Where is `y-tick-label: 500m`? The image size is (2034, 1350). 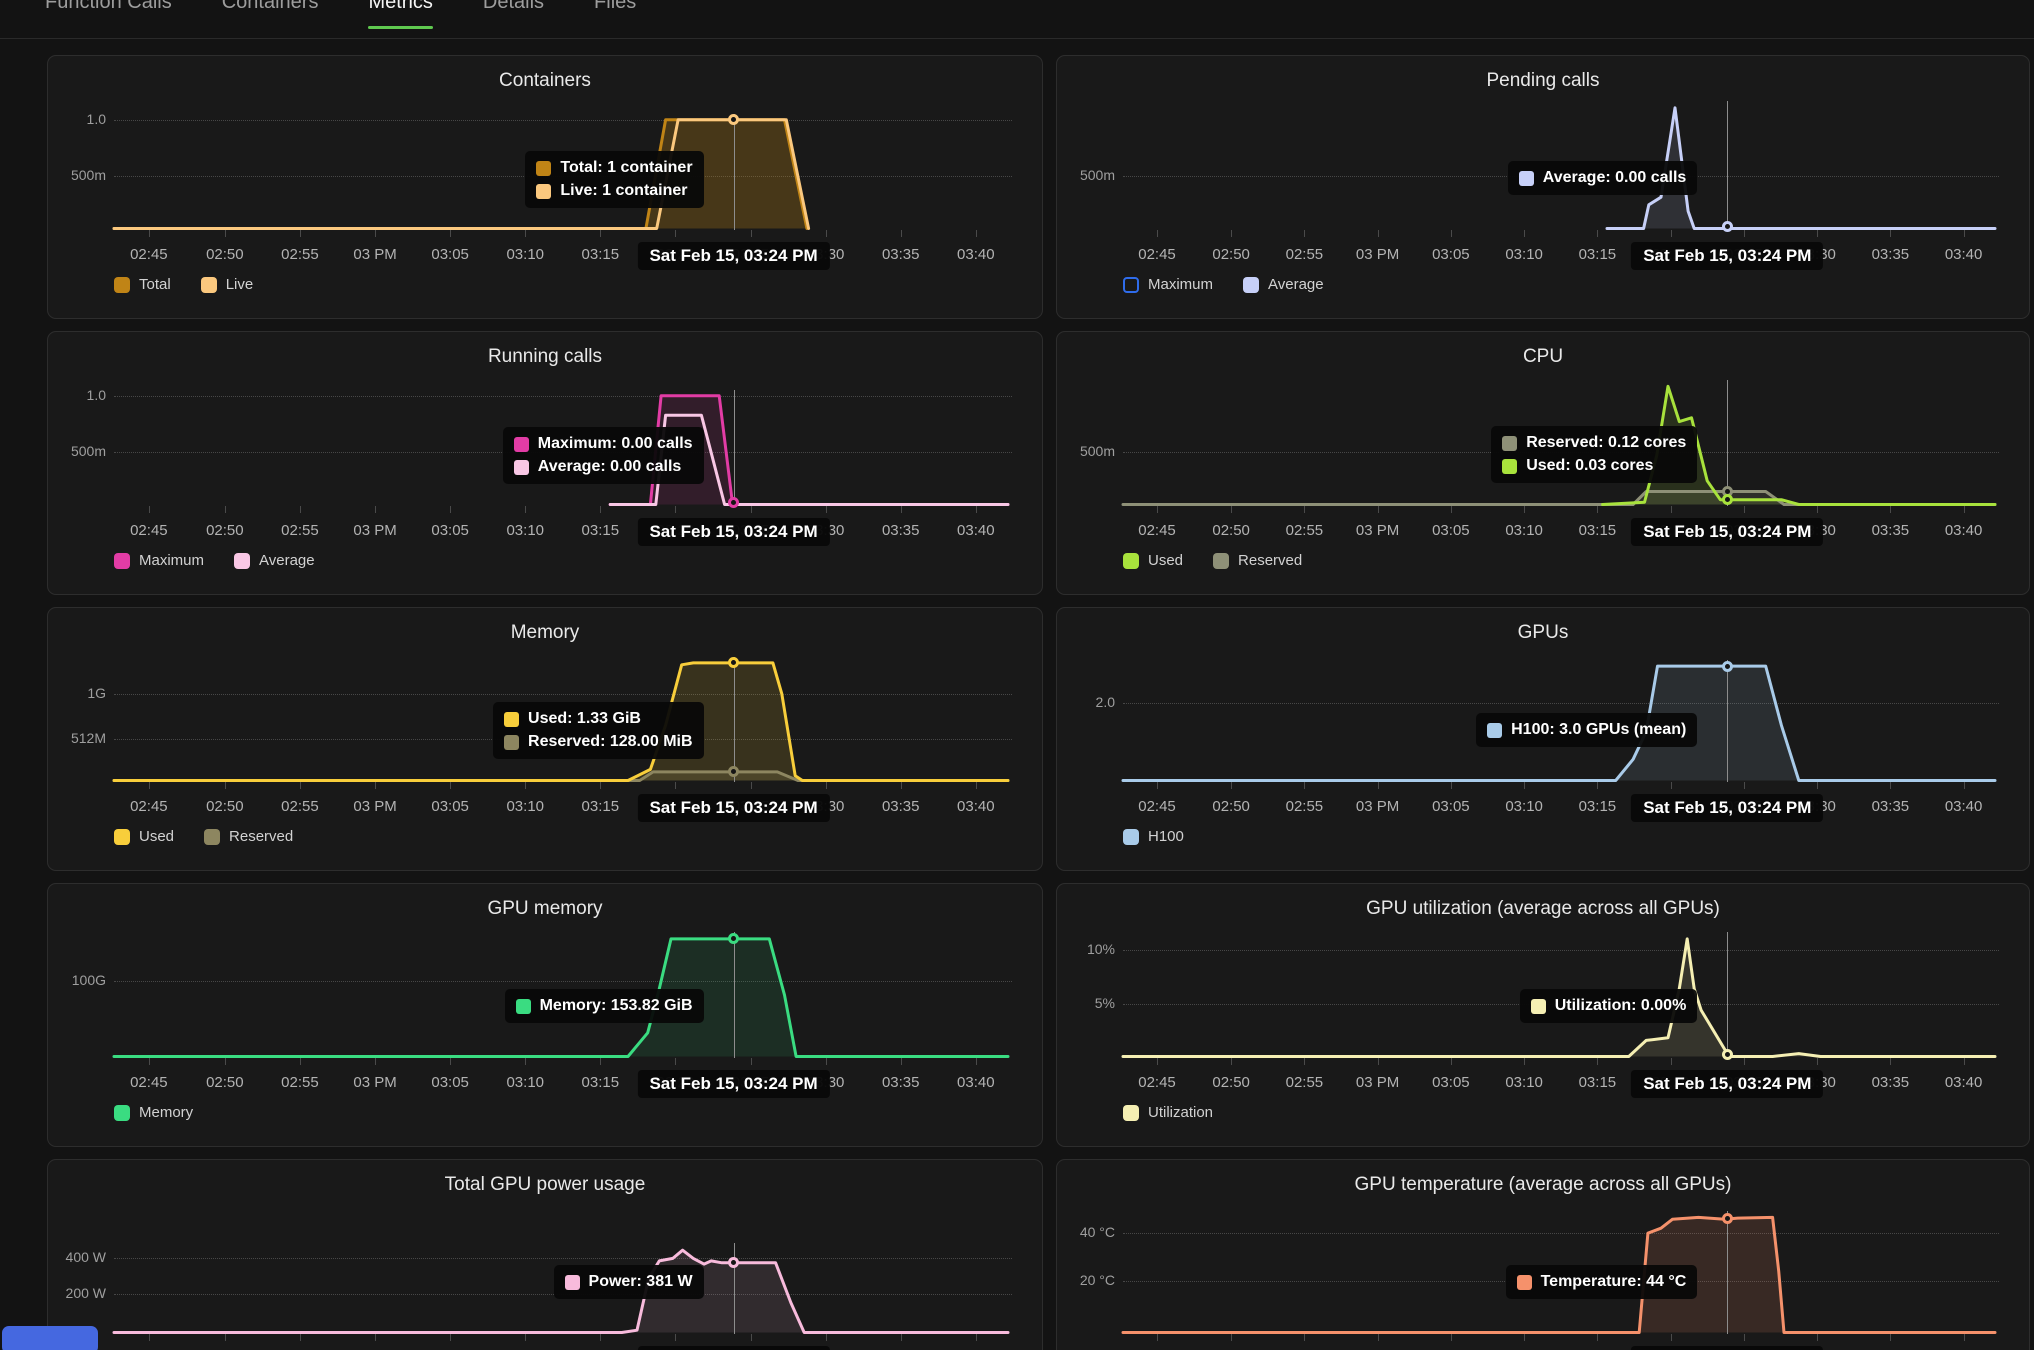 y-tick-label: 500m is located at coordinates (1097, 450).